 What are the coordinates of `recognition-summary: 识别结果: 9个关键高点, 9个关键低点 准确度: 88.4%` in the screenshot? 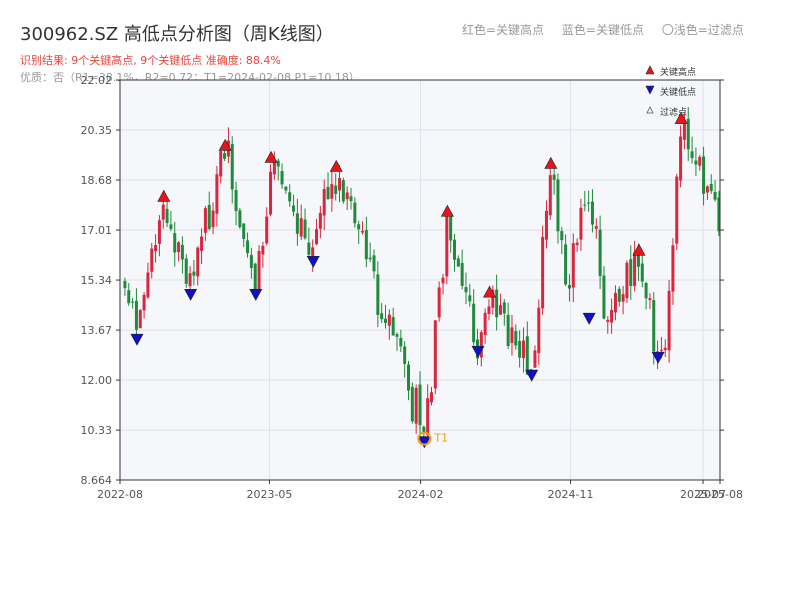 It's located at (150, 60).